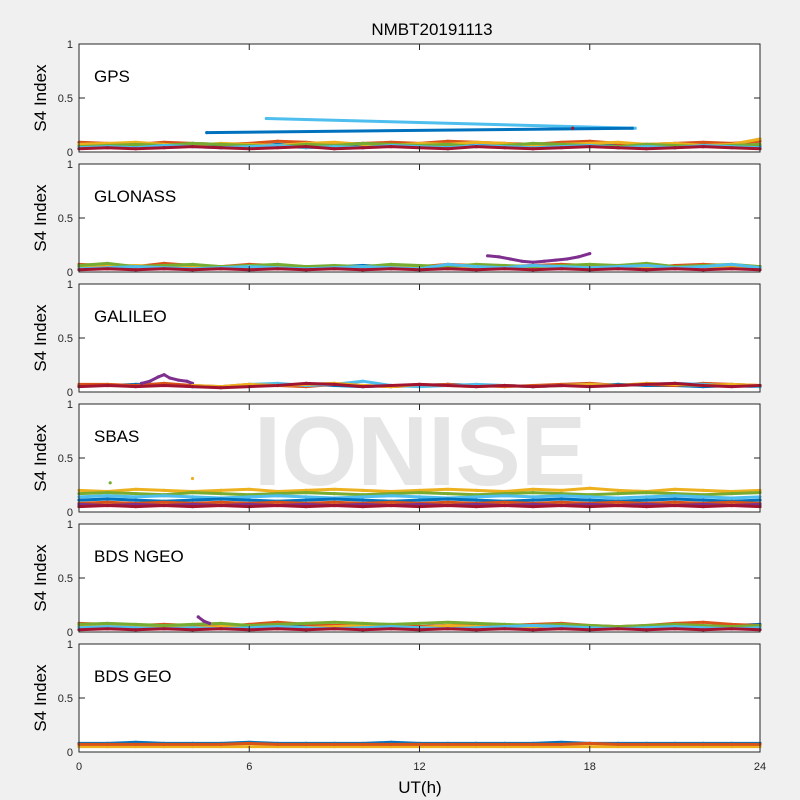 Image resolution: width=800 pixels, height=800 pixels. Describe the element at coordinates (396, 459) in the screenshot. I see `panel-sbas: 0 0.5 1 SBAS S4 Index` at that location.